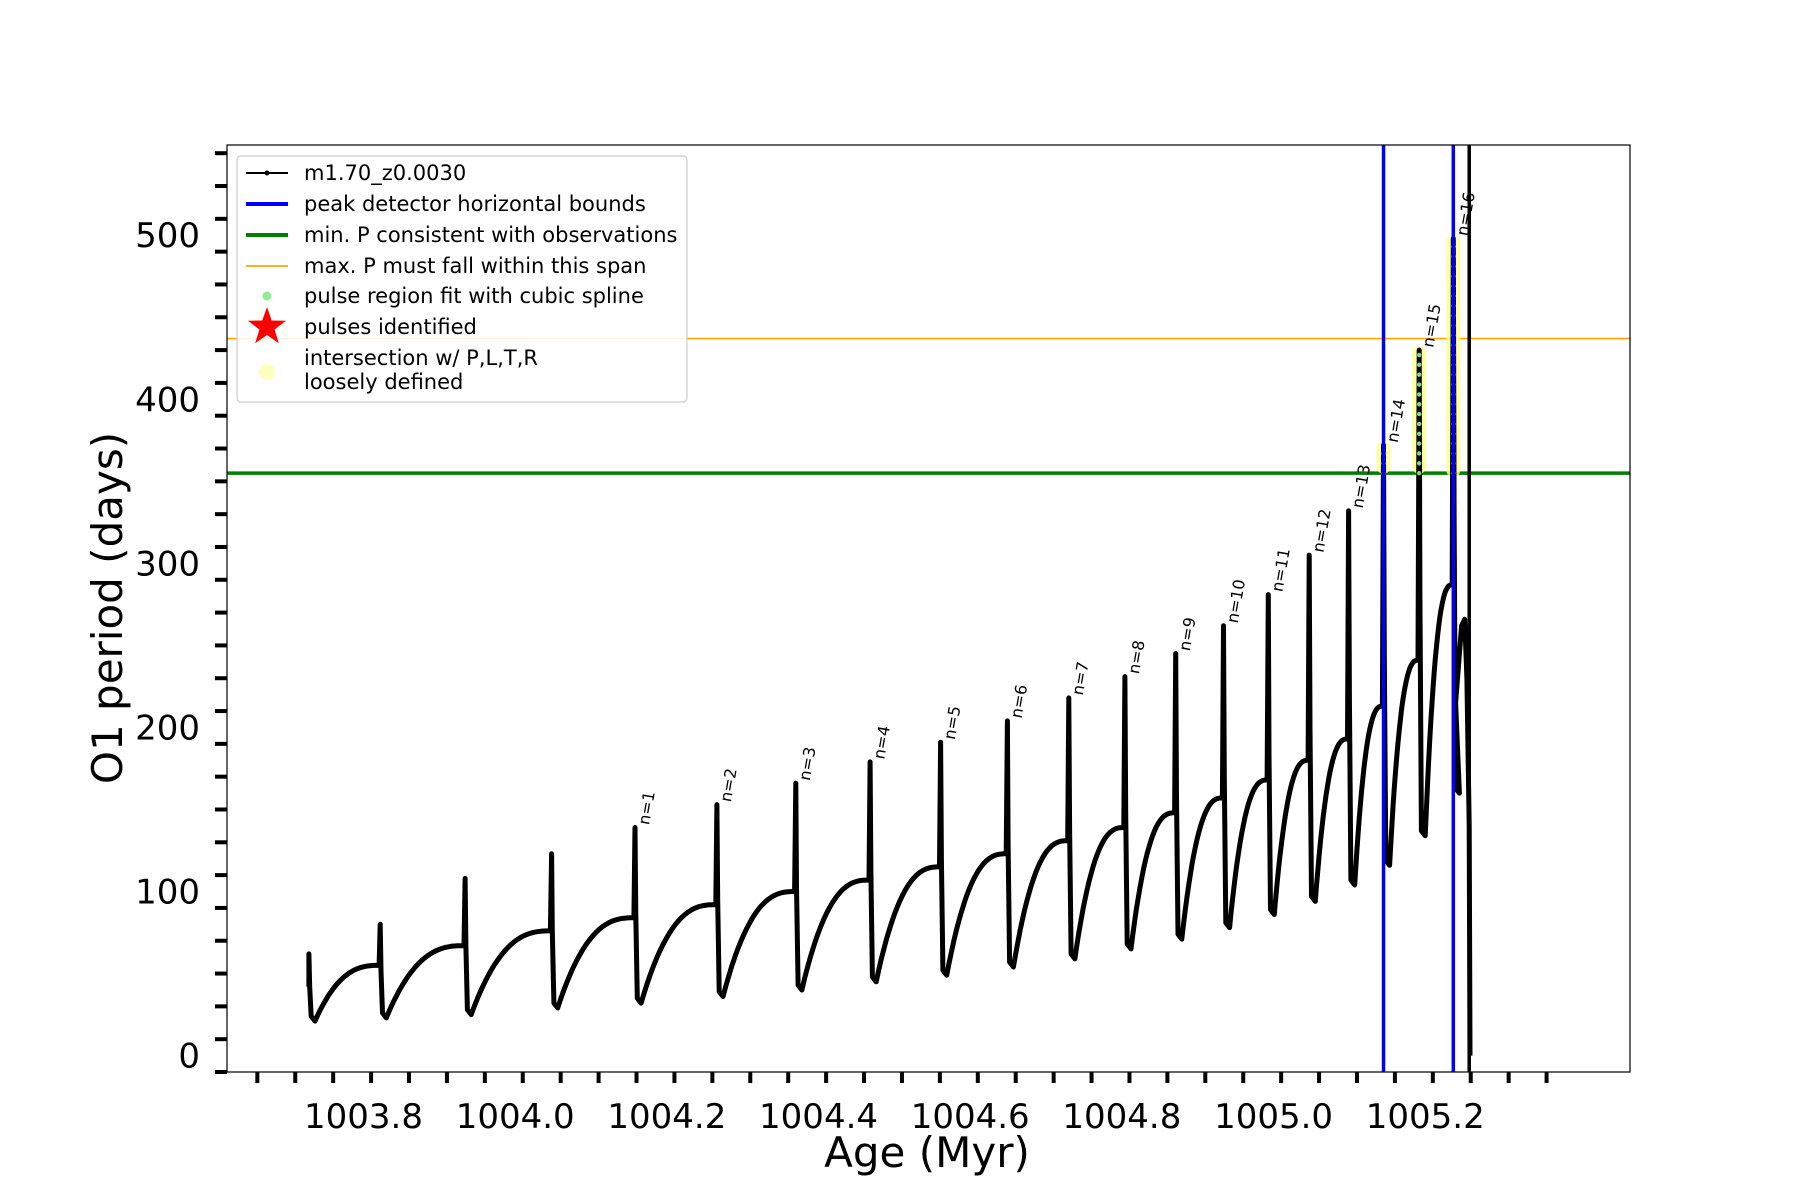 The height and width of the screenshot is (1204, 1800). I want to click on y-tick-label: 0, so click(189, 1057).